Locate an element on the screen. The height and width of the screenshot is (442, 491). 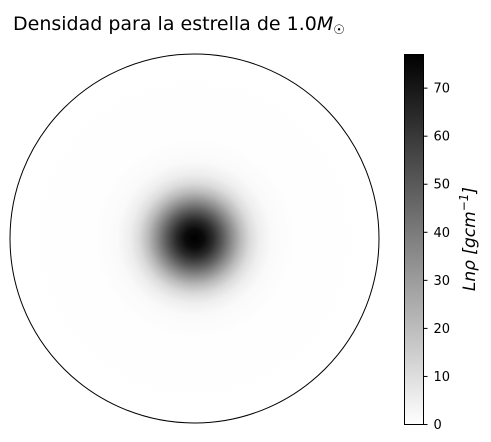
chart-title: Densidad para la estrella de 1.0M☉ is located at coordinates (179, 25).